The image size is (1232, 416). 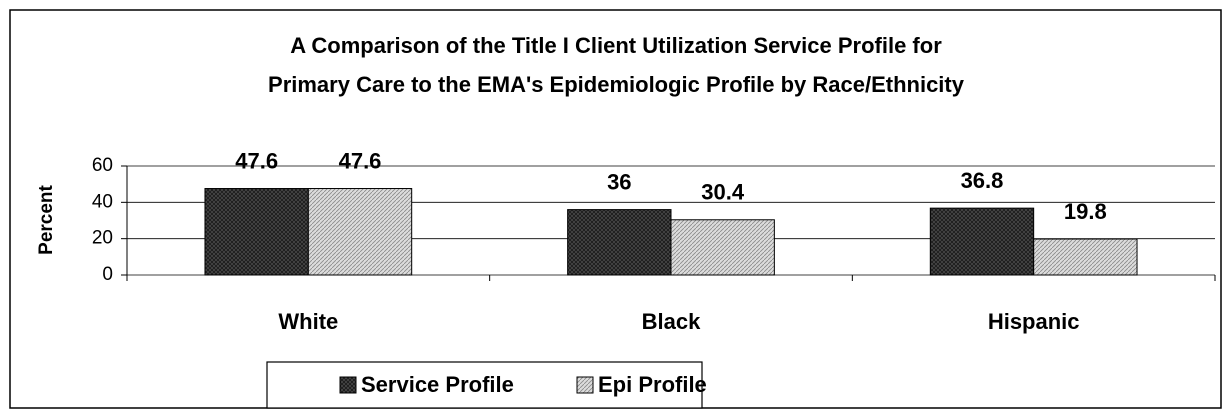 What do you see at coordinates (982, 180) in the screenshot?
I see `data-label: 36.8` at bounding box center [982, 180].